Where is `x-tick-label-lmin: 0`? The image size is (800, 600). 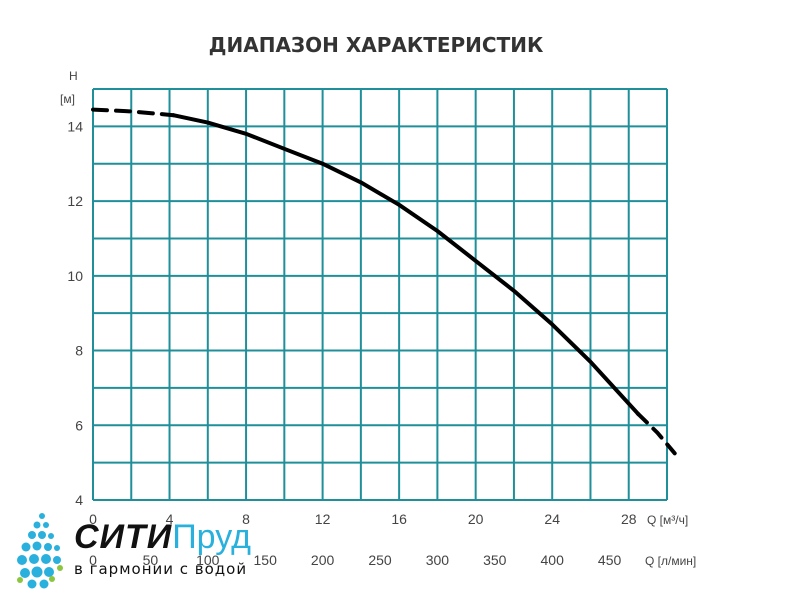
x-tick-label-lmin: 0 is located at coordinates (93, 560).